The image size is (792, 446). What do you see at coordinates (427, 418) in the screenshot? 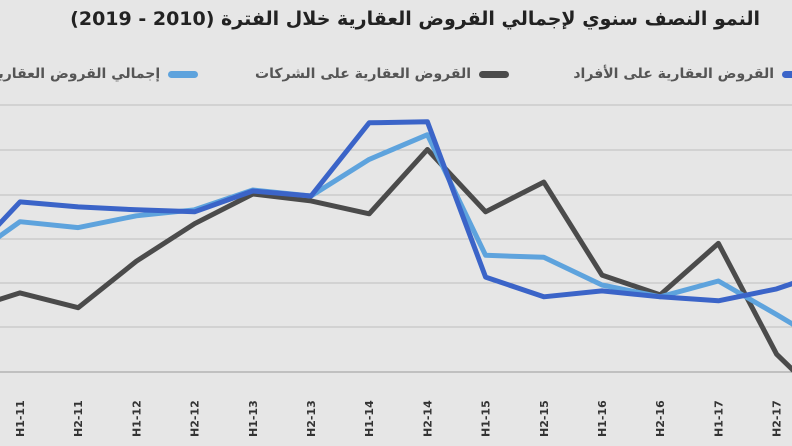
I see `x-tick-label: H2-14` at bounding box center [427, 418].